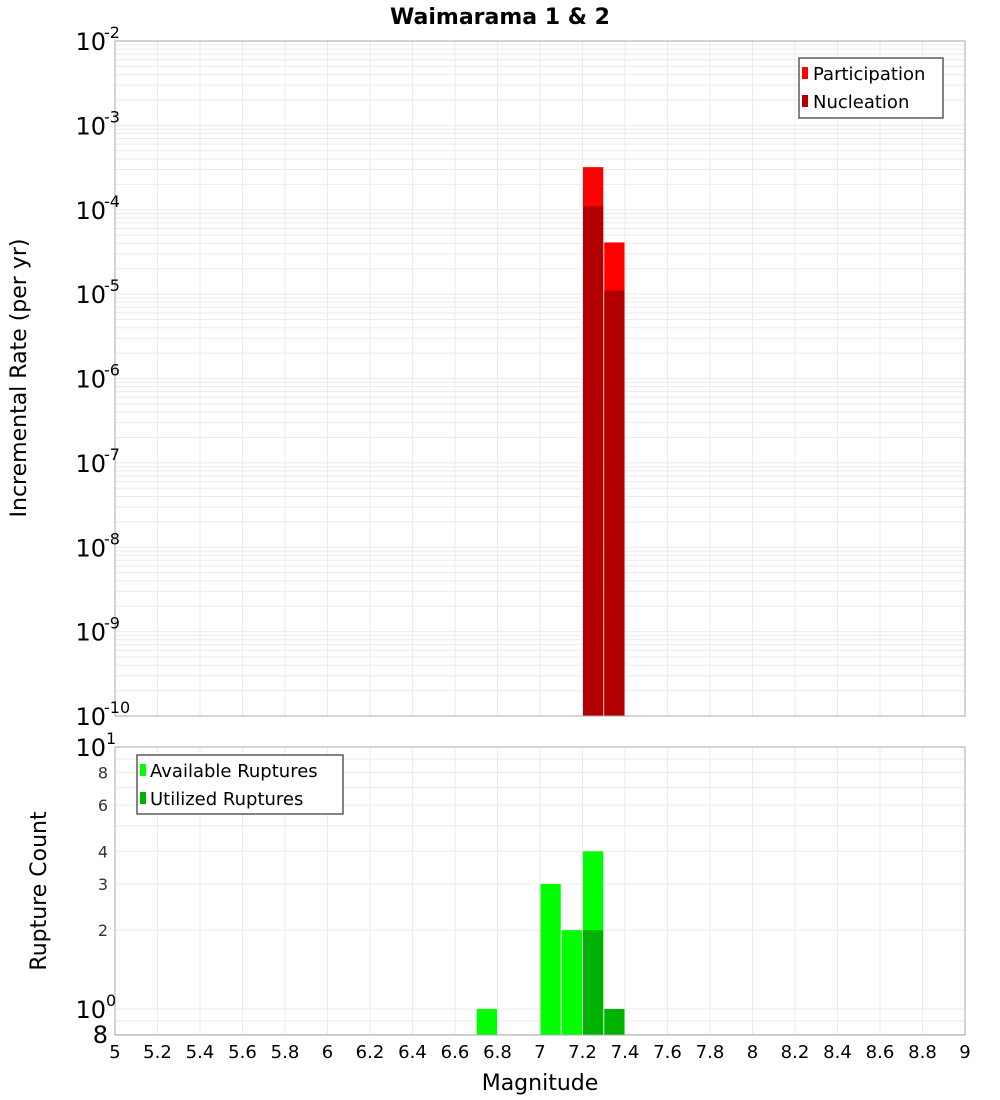 The image size is (1000, 1100). What do you see at coordinates (111, 1000) in the screenshot?
I see `svg-text: 0` at bounding box center [111, 1000].